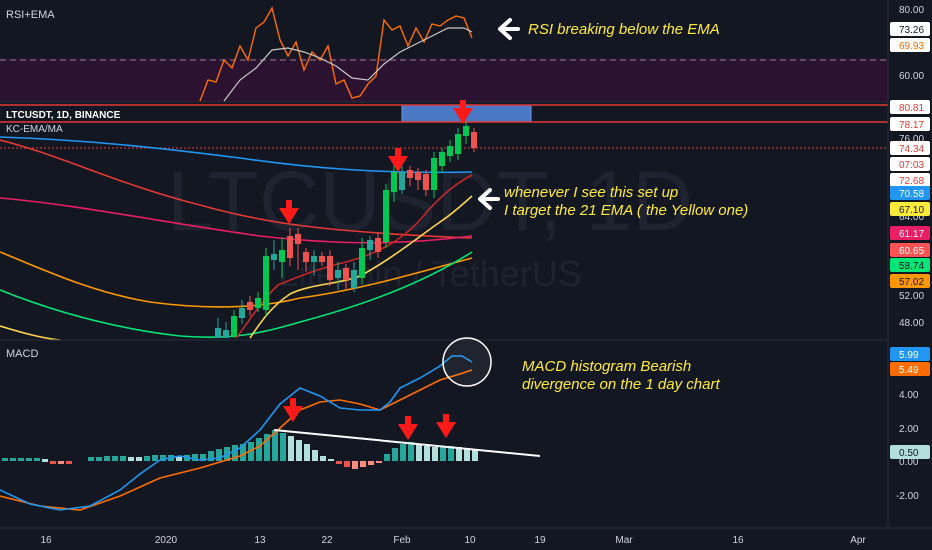  I want to click on rsi-tick-60: 60.00, so click(911, 76).